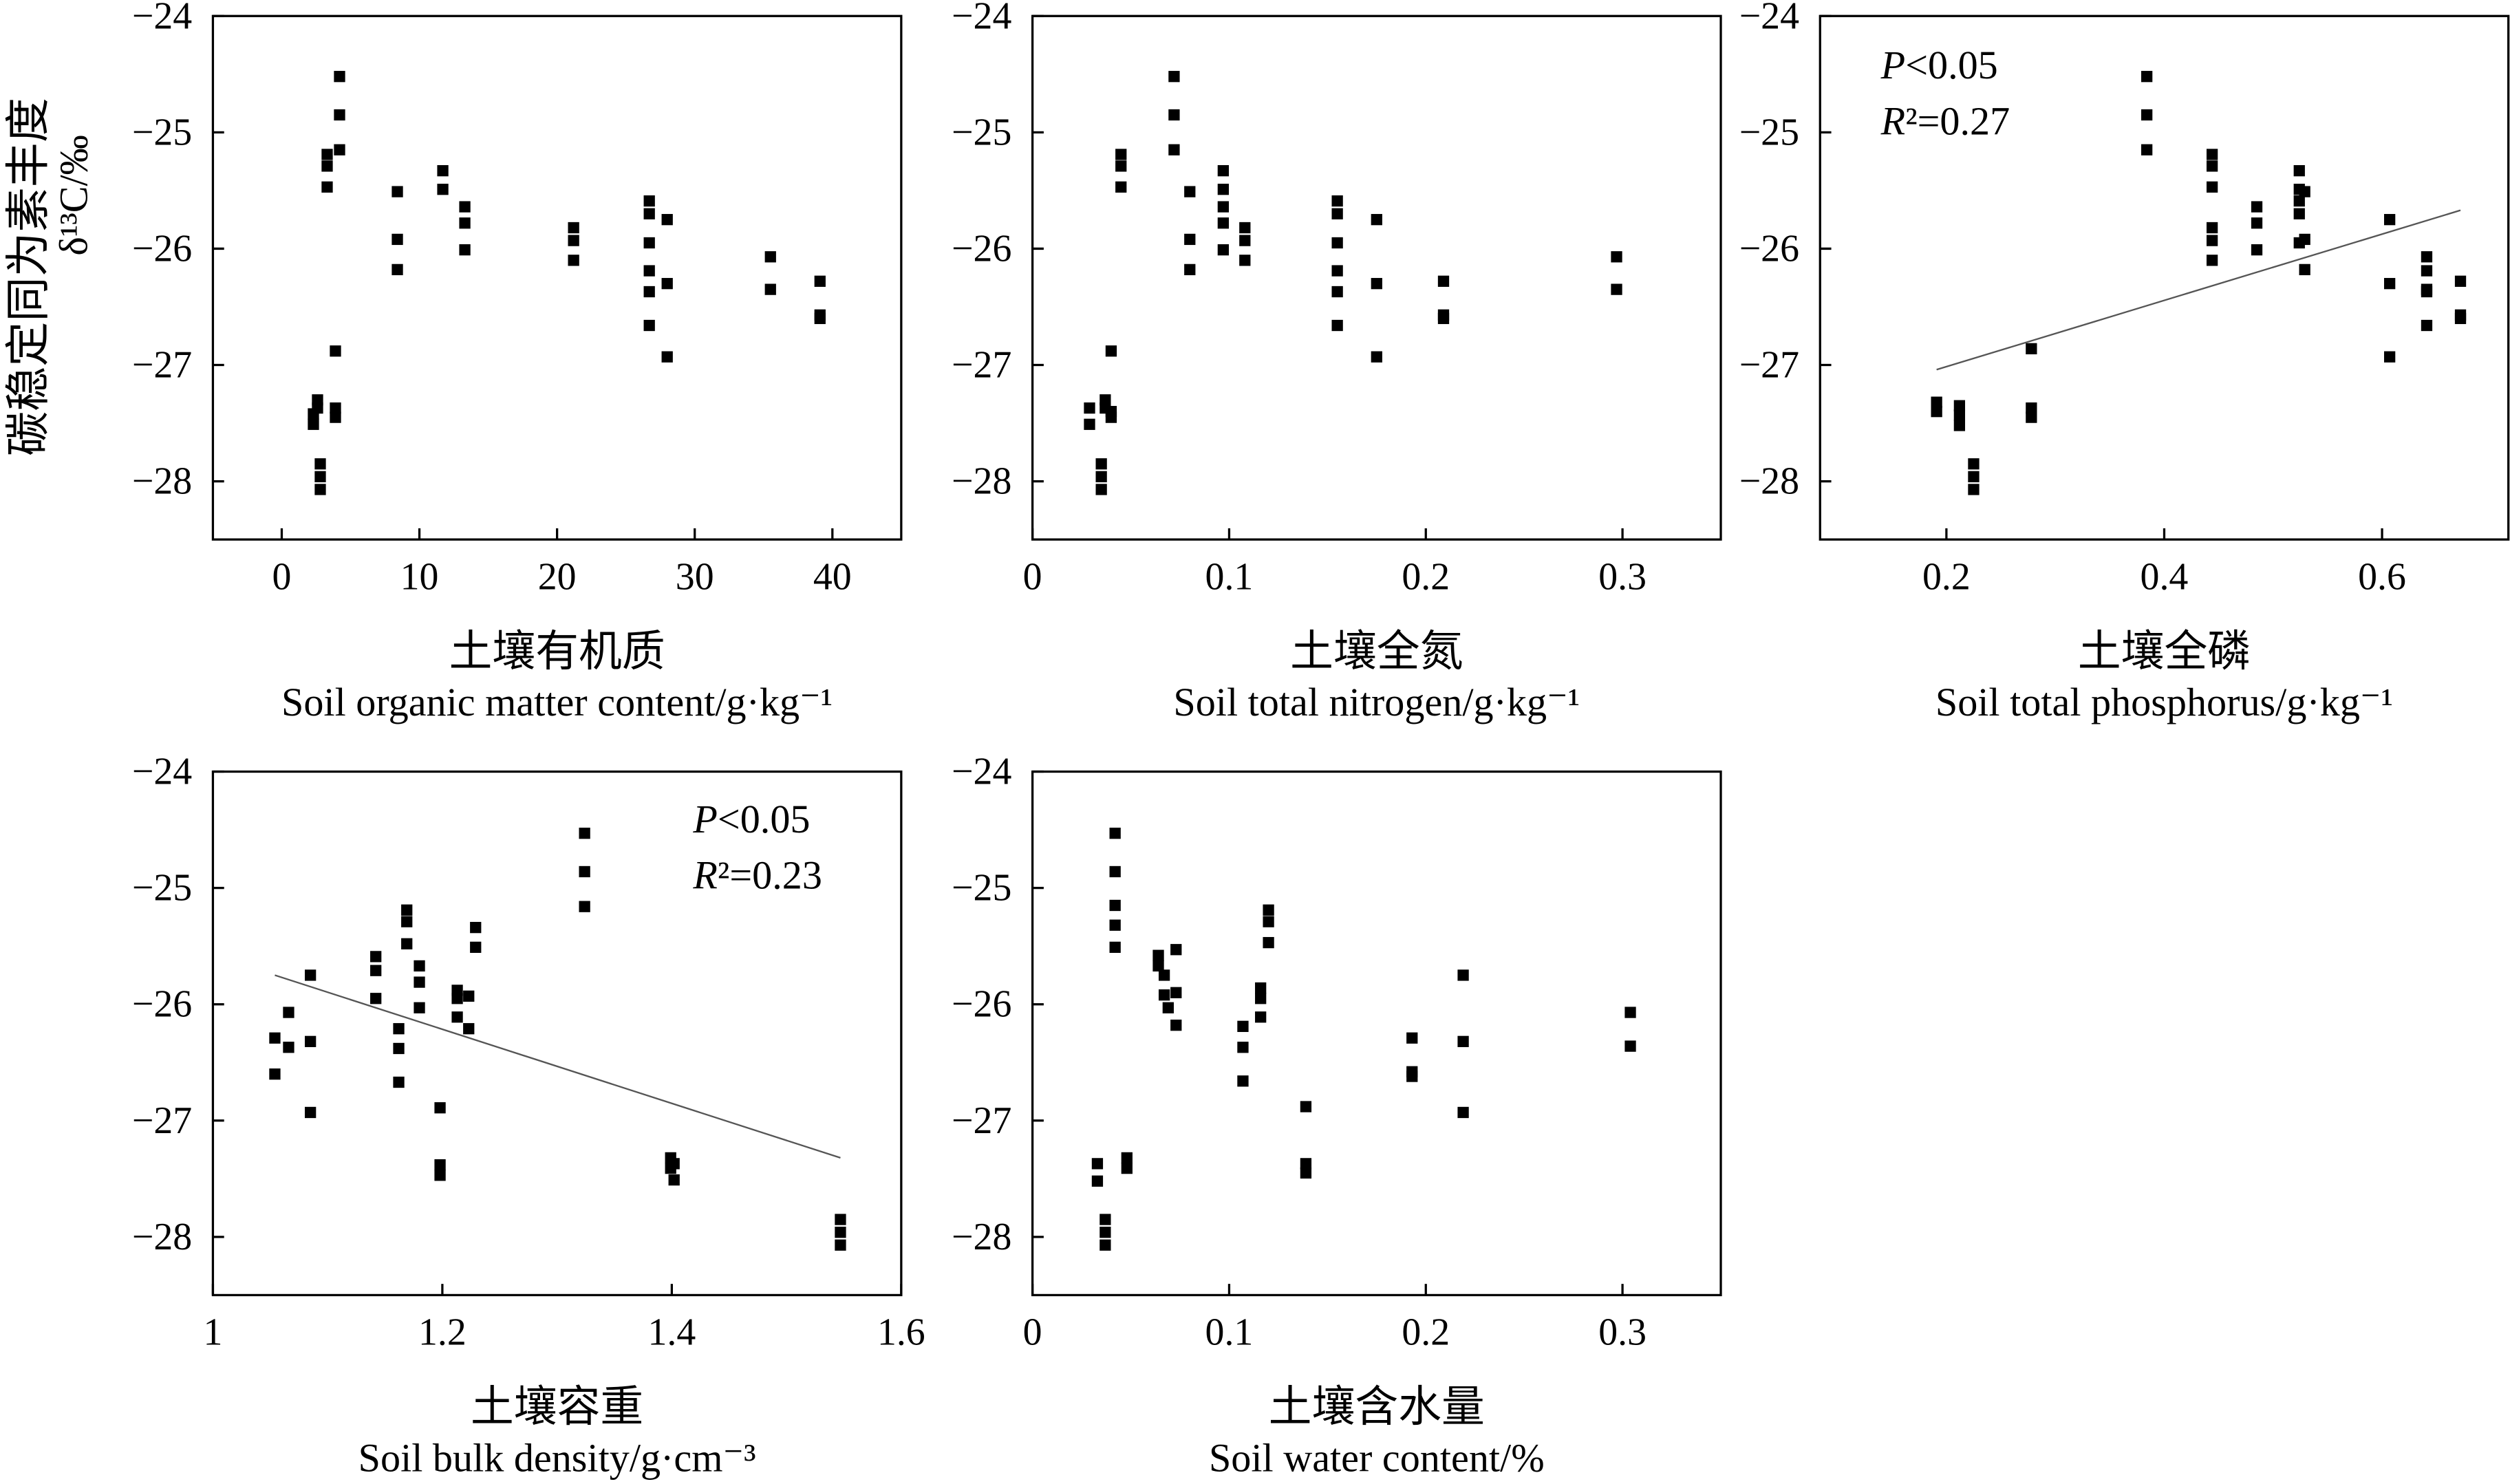  What do you see at coordinates (419, 576) in the screenshot?
I see `x-tick-label: 10` at bounding box center [419, 576].